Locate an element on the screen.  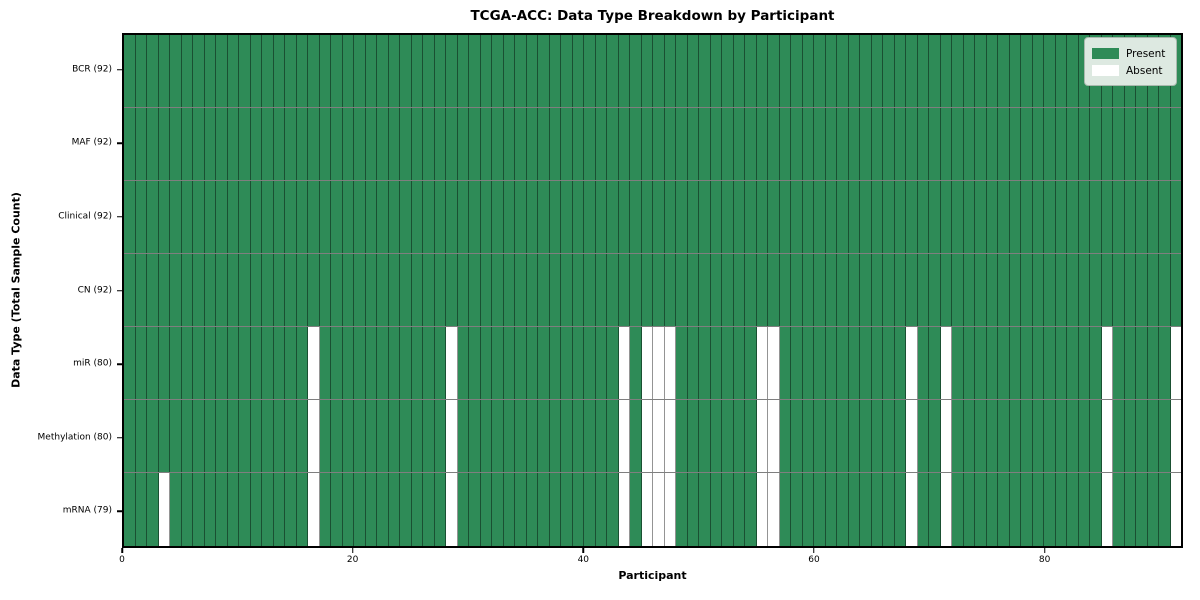
legend-swatch-absent is located at coordinates (1105, 70).